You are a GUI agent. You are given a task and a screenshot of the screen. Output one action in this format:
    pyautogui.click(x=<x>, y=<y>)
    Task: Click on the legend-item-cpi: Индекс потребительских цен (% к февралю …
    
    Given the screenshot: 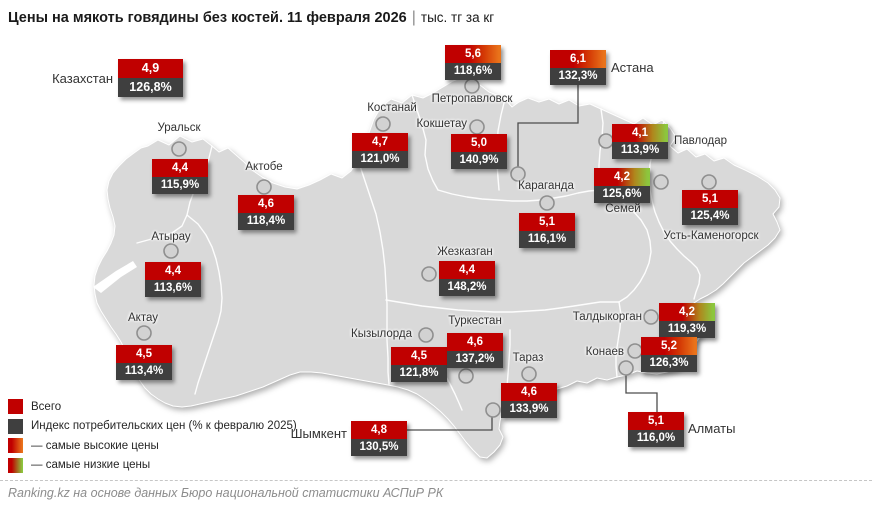 What is the action you would take?
    pyautogui.click(x=152, y=427)
    